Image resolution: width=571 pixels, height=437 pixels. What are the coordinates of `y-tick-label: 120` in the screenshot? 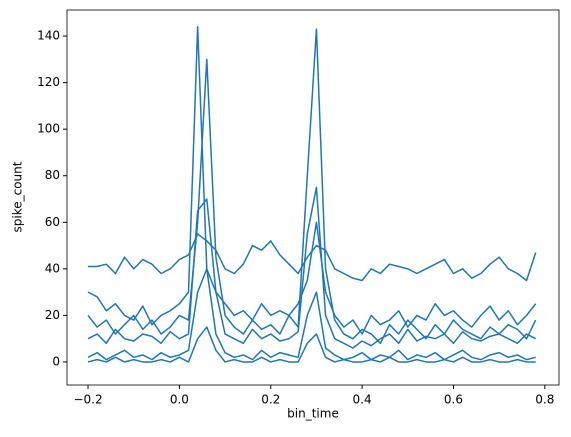 It's located at (48, 82).